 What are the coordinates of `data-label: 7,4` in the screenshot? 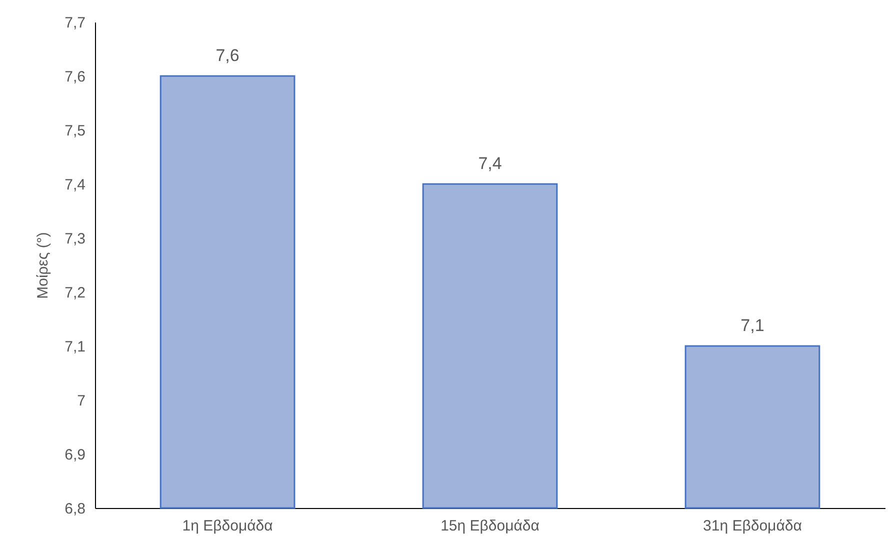 It's located at (490, 163).